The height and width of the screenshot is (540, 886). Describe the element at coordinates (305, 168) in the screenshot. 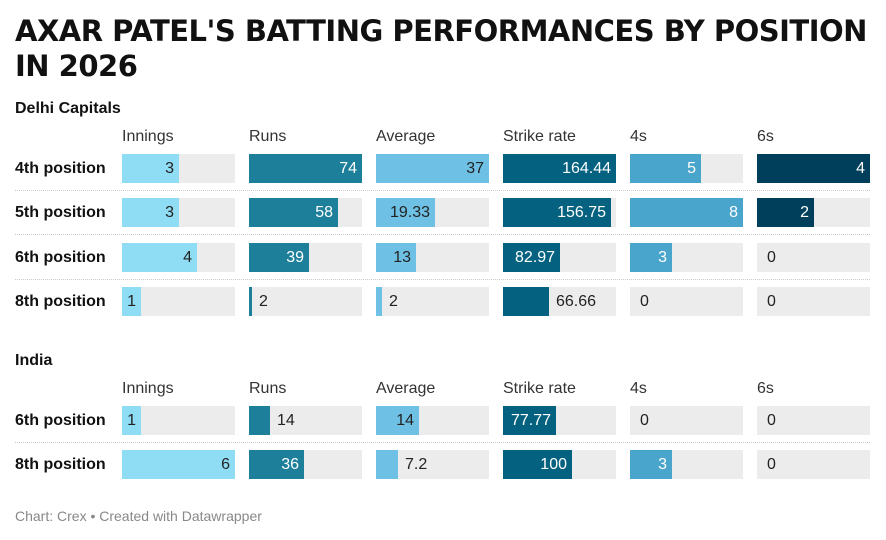

I see `bar-track: 74` at that location.